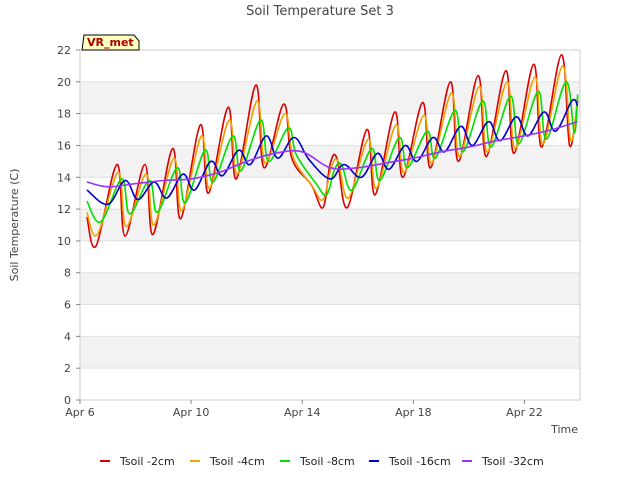 This screenshot has width=640, height=484. I want to click on y-tick-label: 2, so click(67, 368).